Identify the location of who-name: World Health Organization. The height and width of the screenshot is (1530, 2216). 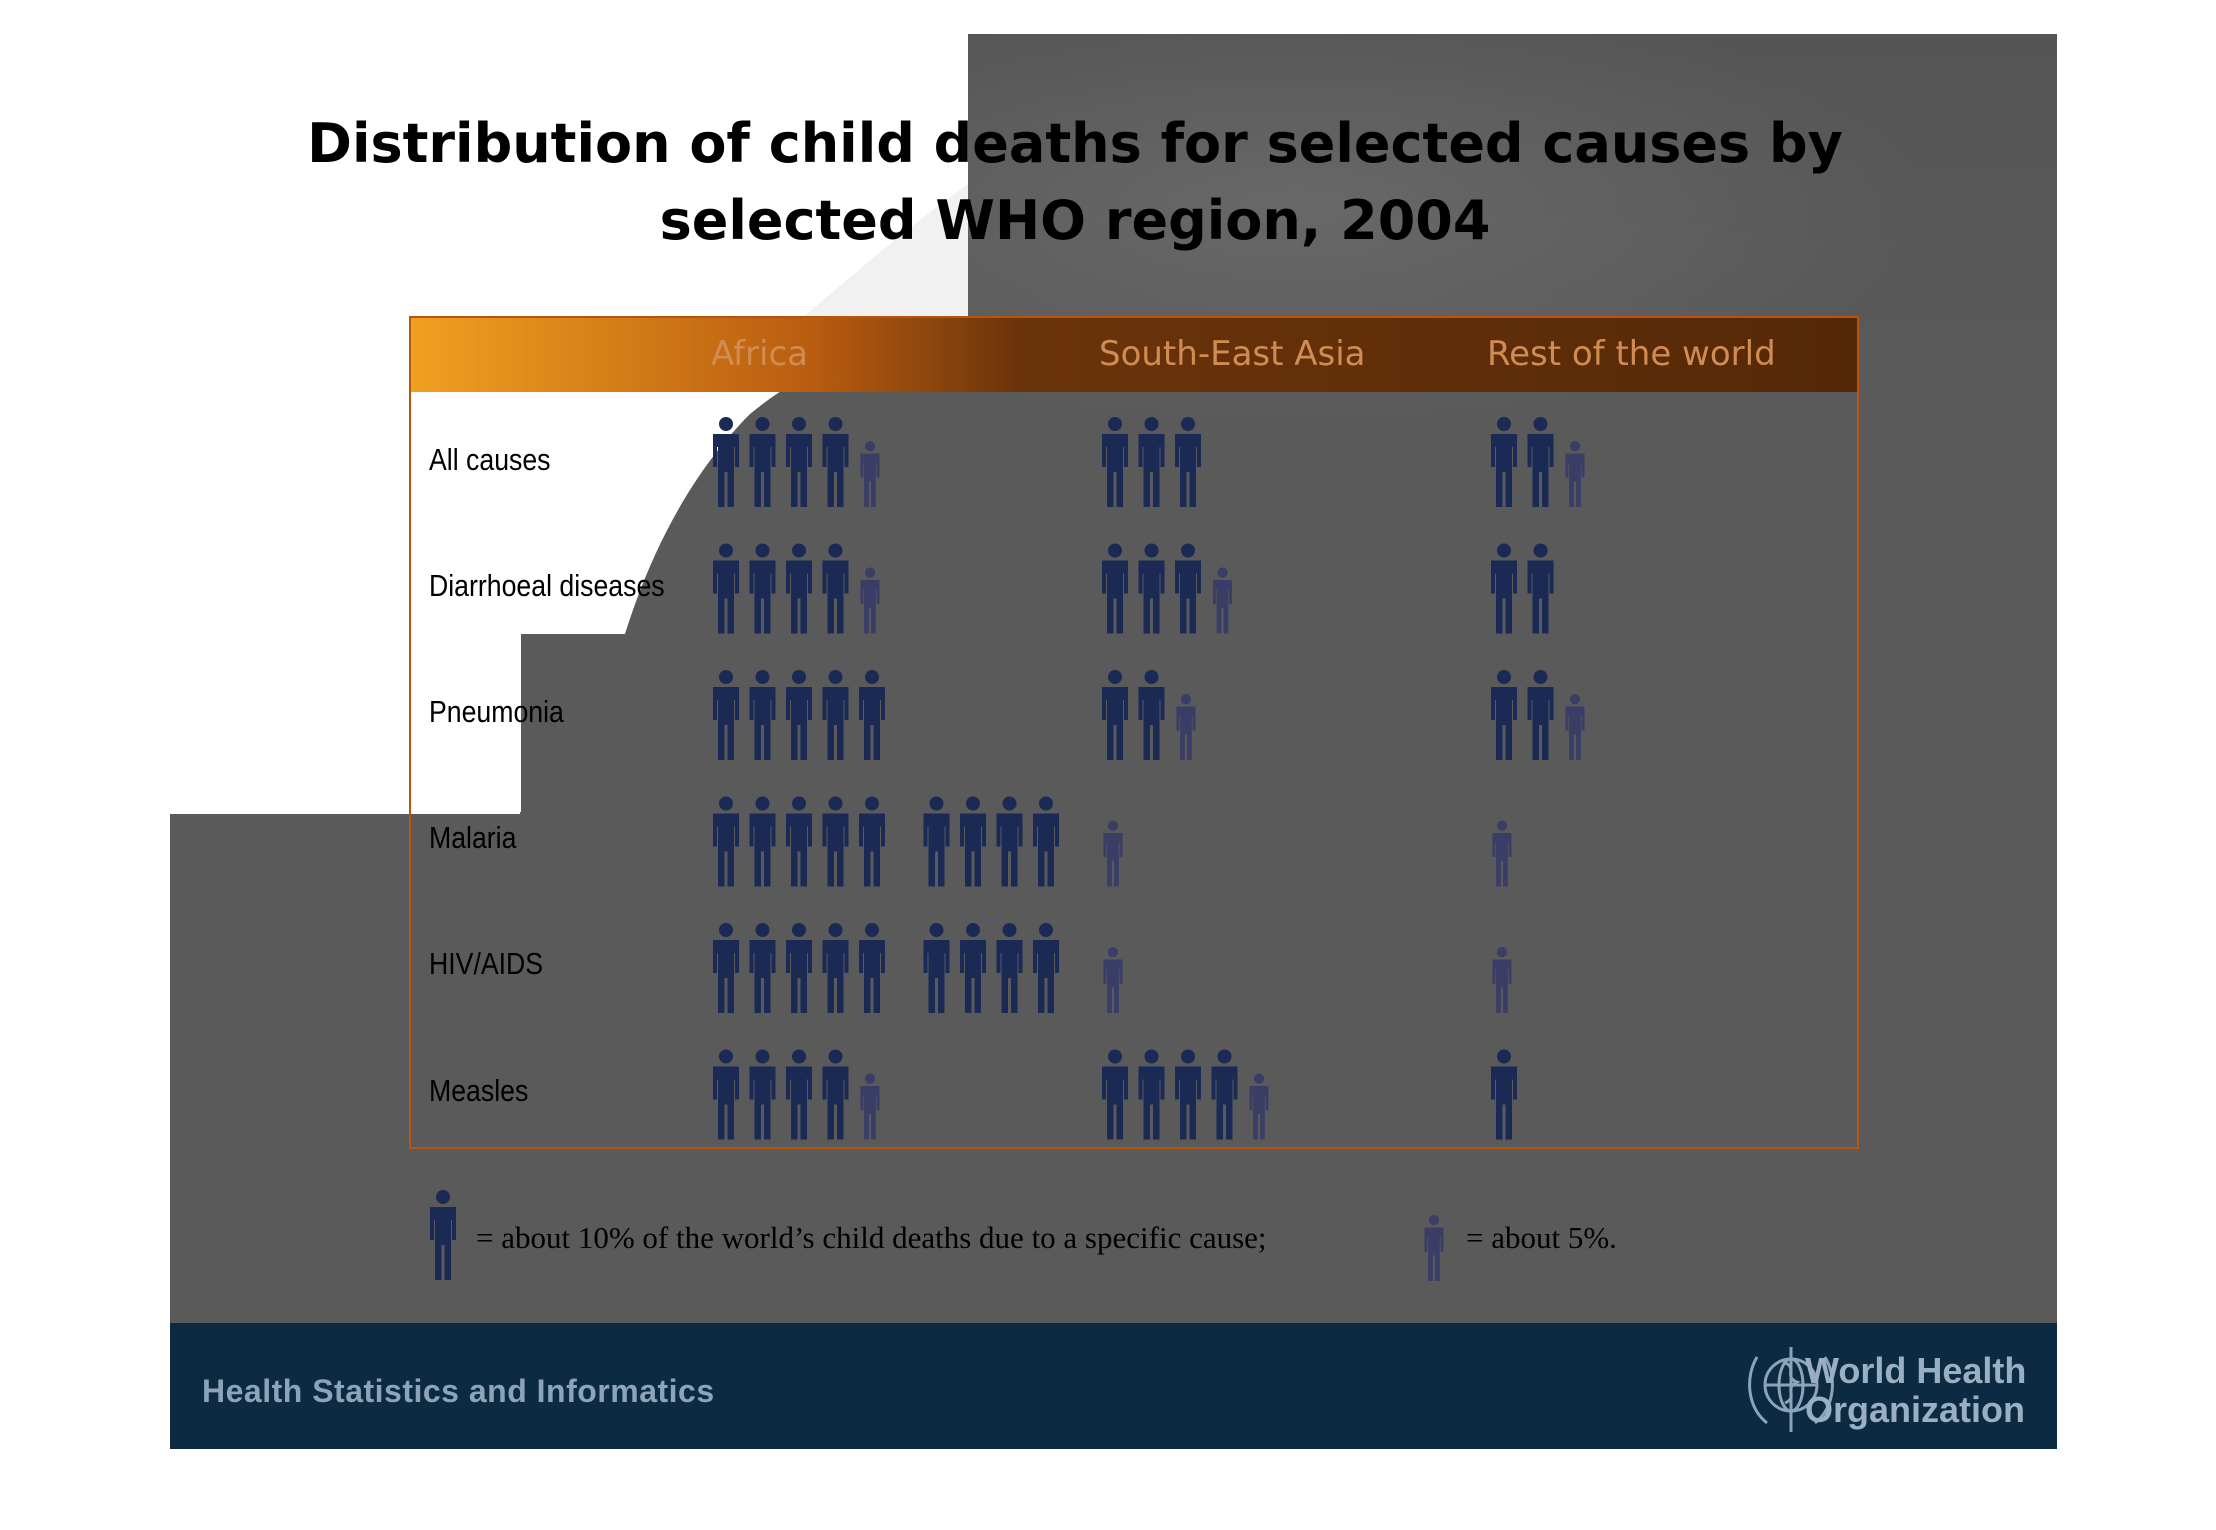
(1915, 1390).